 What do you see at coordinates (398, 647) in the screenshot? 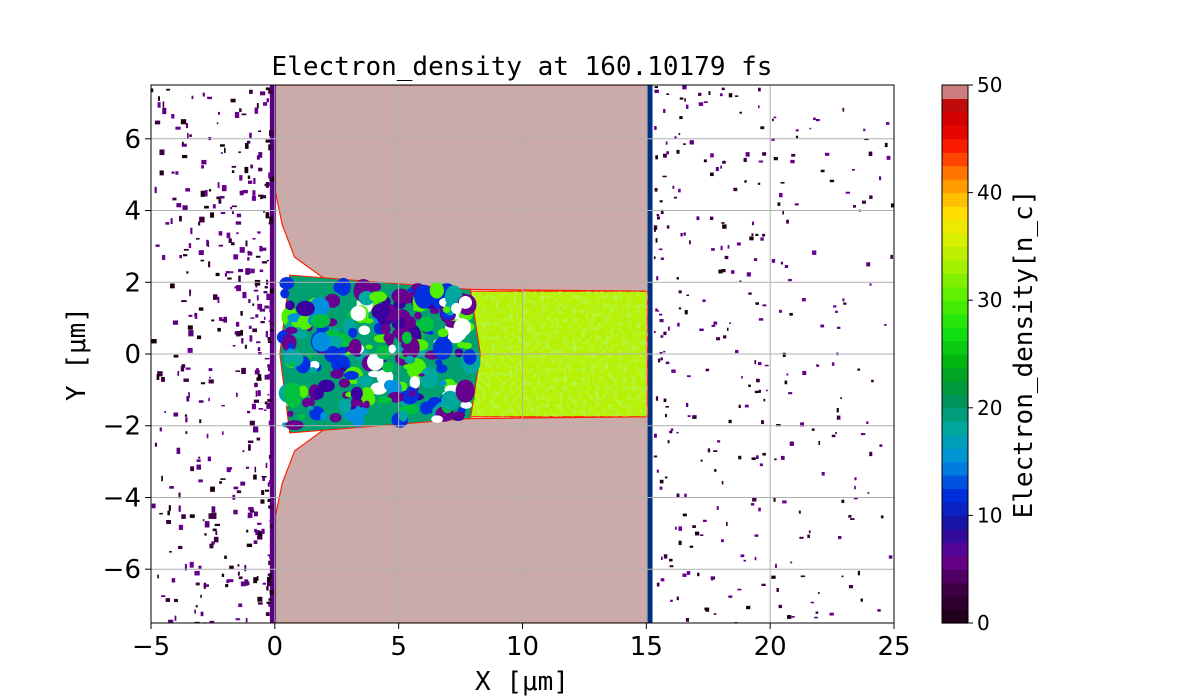
I see `x-tick-label: 5` at bounding box center [398, 647].